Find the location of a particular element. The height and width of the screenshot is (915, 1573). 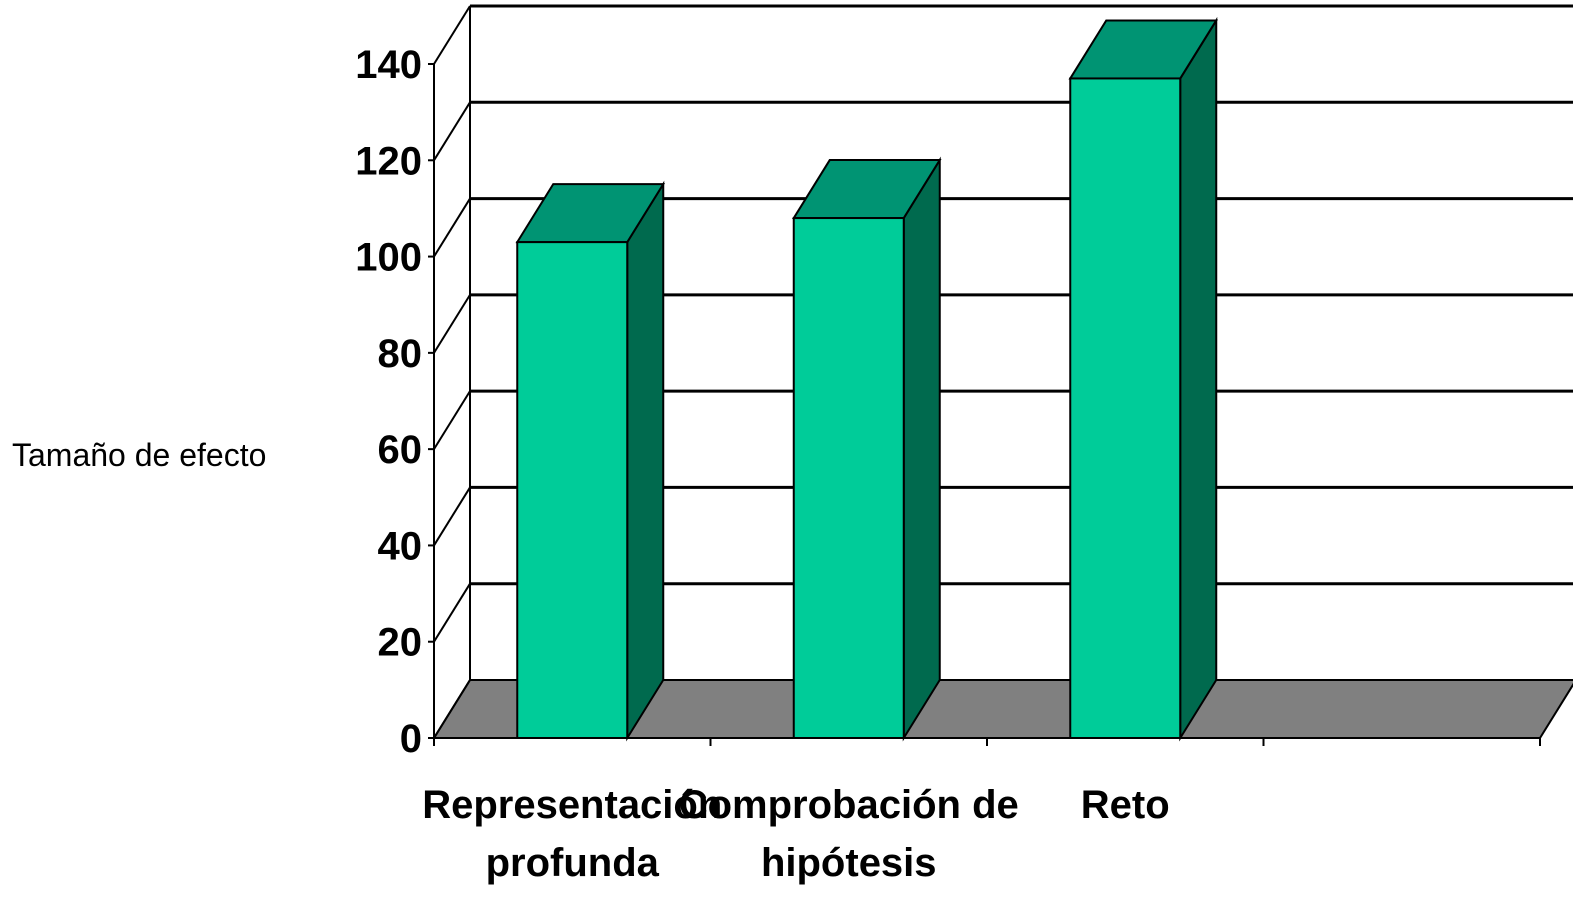

y-tick-label: 60 is located at coordinates (400, 450).